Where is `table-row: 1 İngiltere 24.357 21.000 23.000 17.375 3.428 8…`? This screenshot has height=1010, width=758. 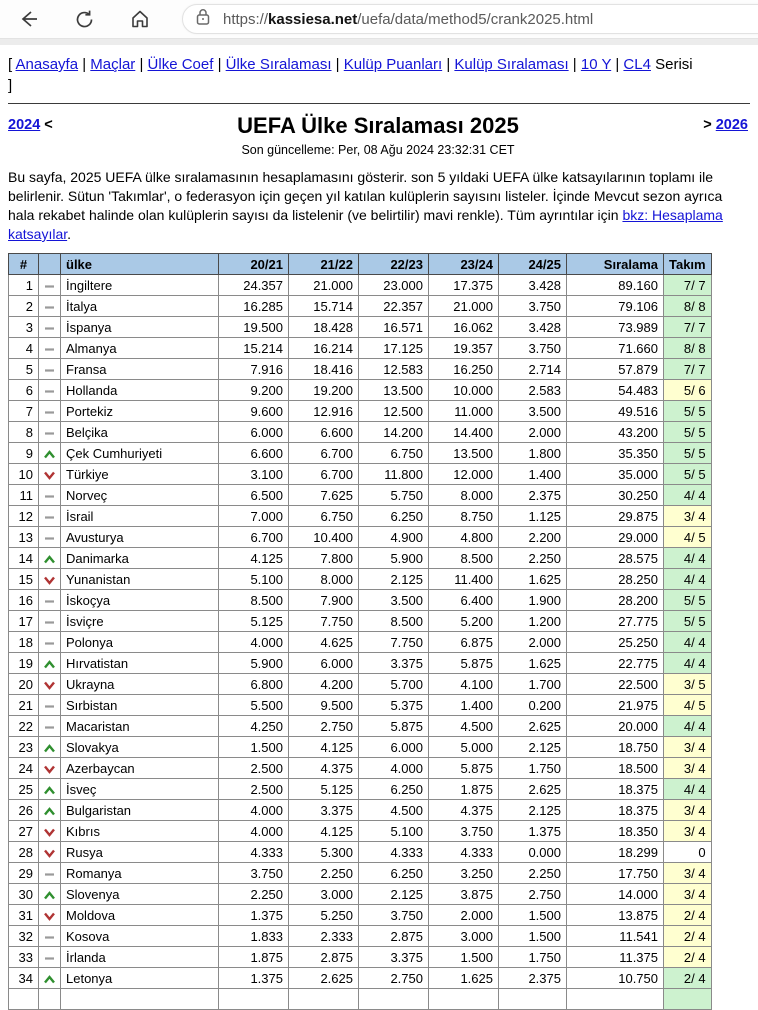 table-row: 1 İngiltere 24.357 21.000 23.000 17.375 3.428 8… is located at coordinates (360, 285).